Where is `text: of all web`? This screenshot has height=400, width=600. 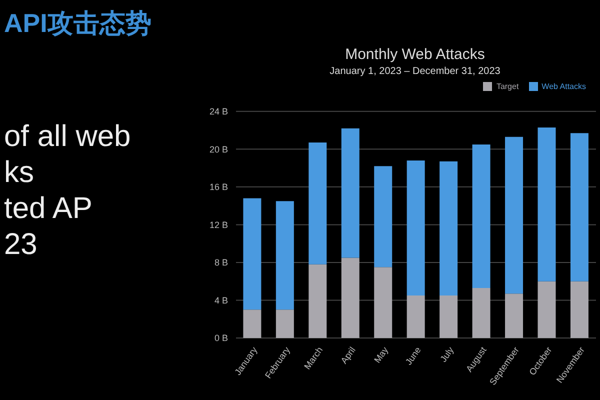
text: of all web is located at coordinates (68, 137).